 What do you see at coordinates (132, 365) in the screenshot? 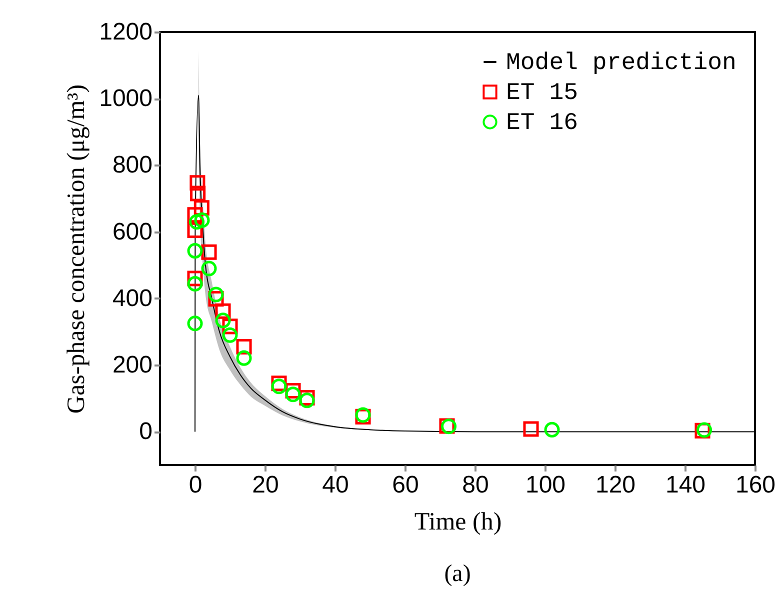
I see `y-tick-label: 200` at bounding box center [132, 365].